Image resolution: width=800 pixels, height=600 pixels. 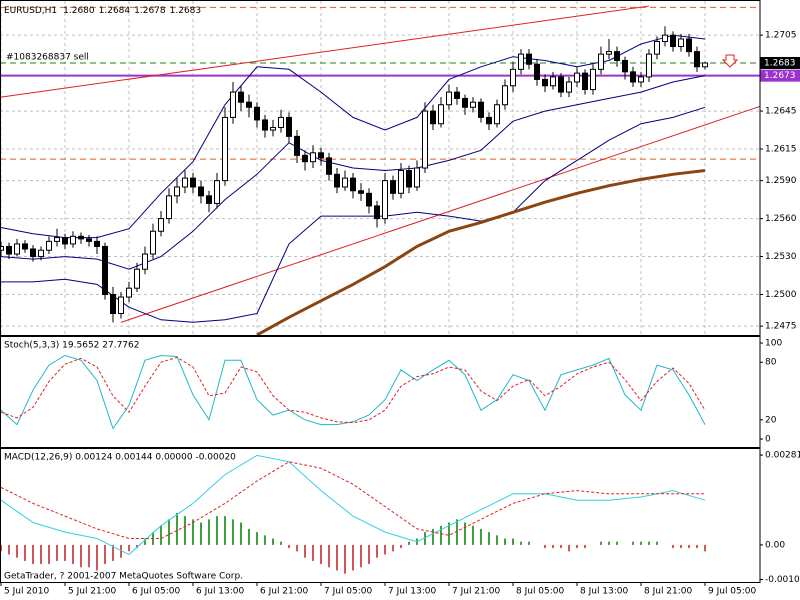 I want to click on y-tick-label: 100, so click(x=773, y=344).